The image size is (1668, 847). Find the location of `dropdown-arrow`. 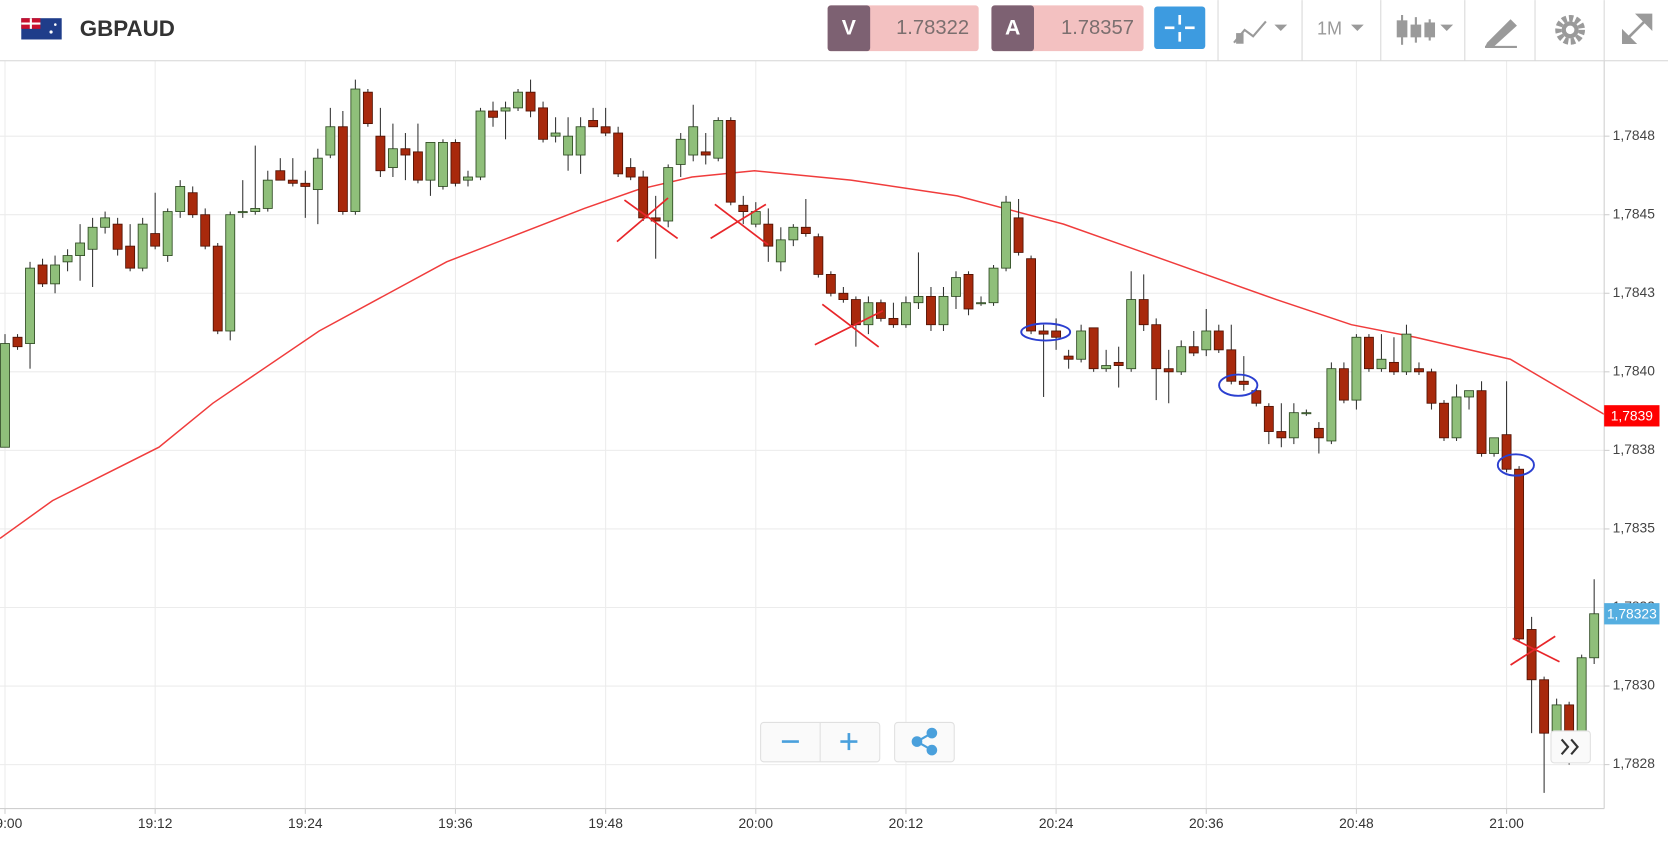

dropdown-arrow is located at coordinates (1281, 27).